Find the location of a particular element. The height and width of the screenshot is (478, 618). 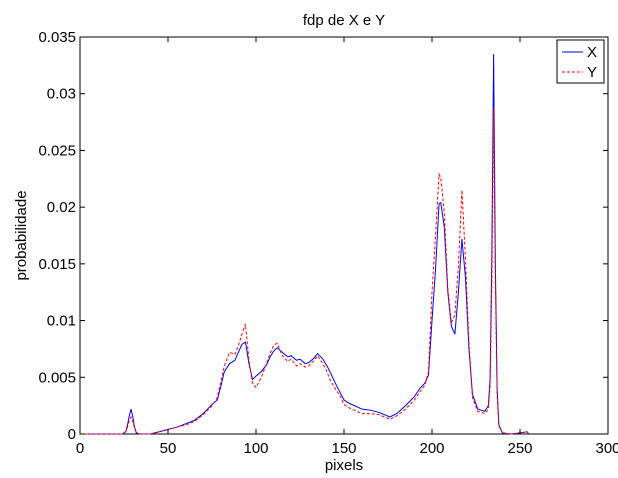

legend-label-x: X is located at coordinates (592, 52).